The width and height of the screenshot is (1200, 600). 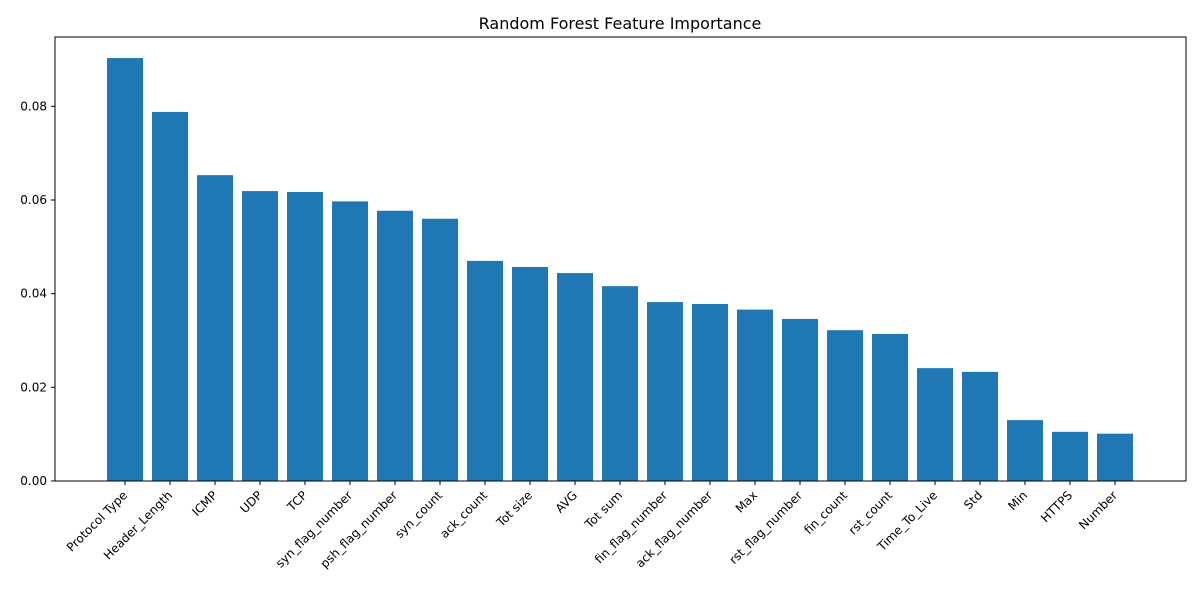 I want to click on bar-icmp, so click(x=215, y=328).